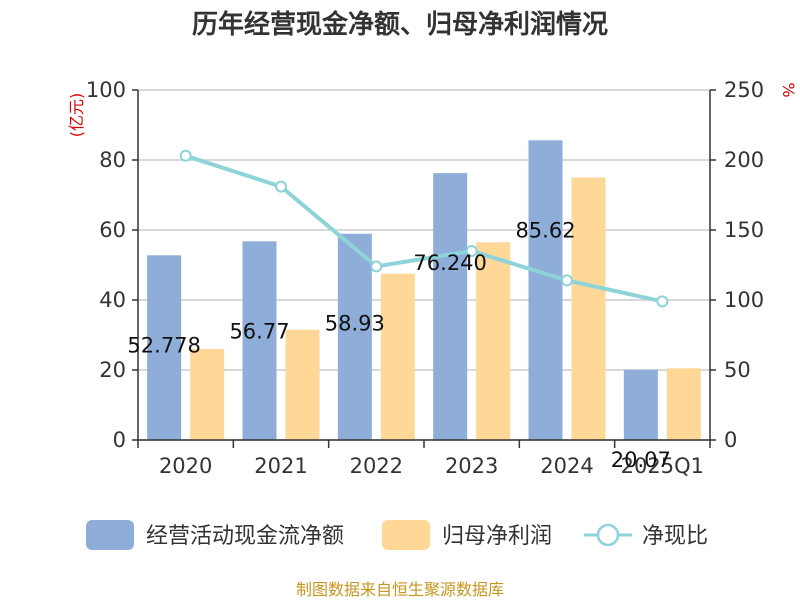 The width and height of the screenshot is (800, 600). What do you see at coordinates (545, 230) in the screenshot?
I see `data-label: 85.62` at bounding box center [545, 230].